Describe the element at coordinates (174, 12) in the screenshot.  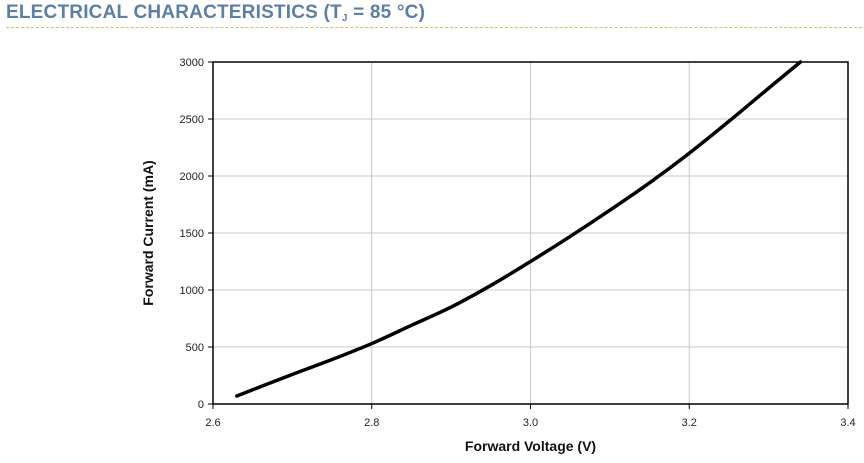
I see `section-title-prefix: ELECTRICAL CHARACTERISTICS (T` at that location.